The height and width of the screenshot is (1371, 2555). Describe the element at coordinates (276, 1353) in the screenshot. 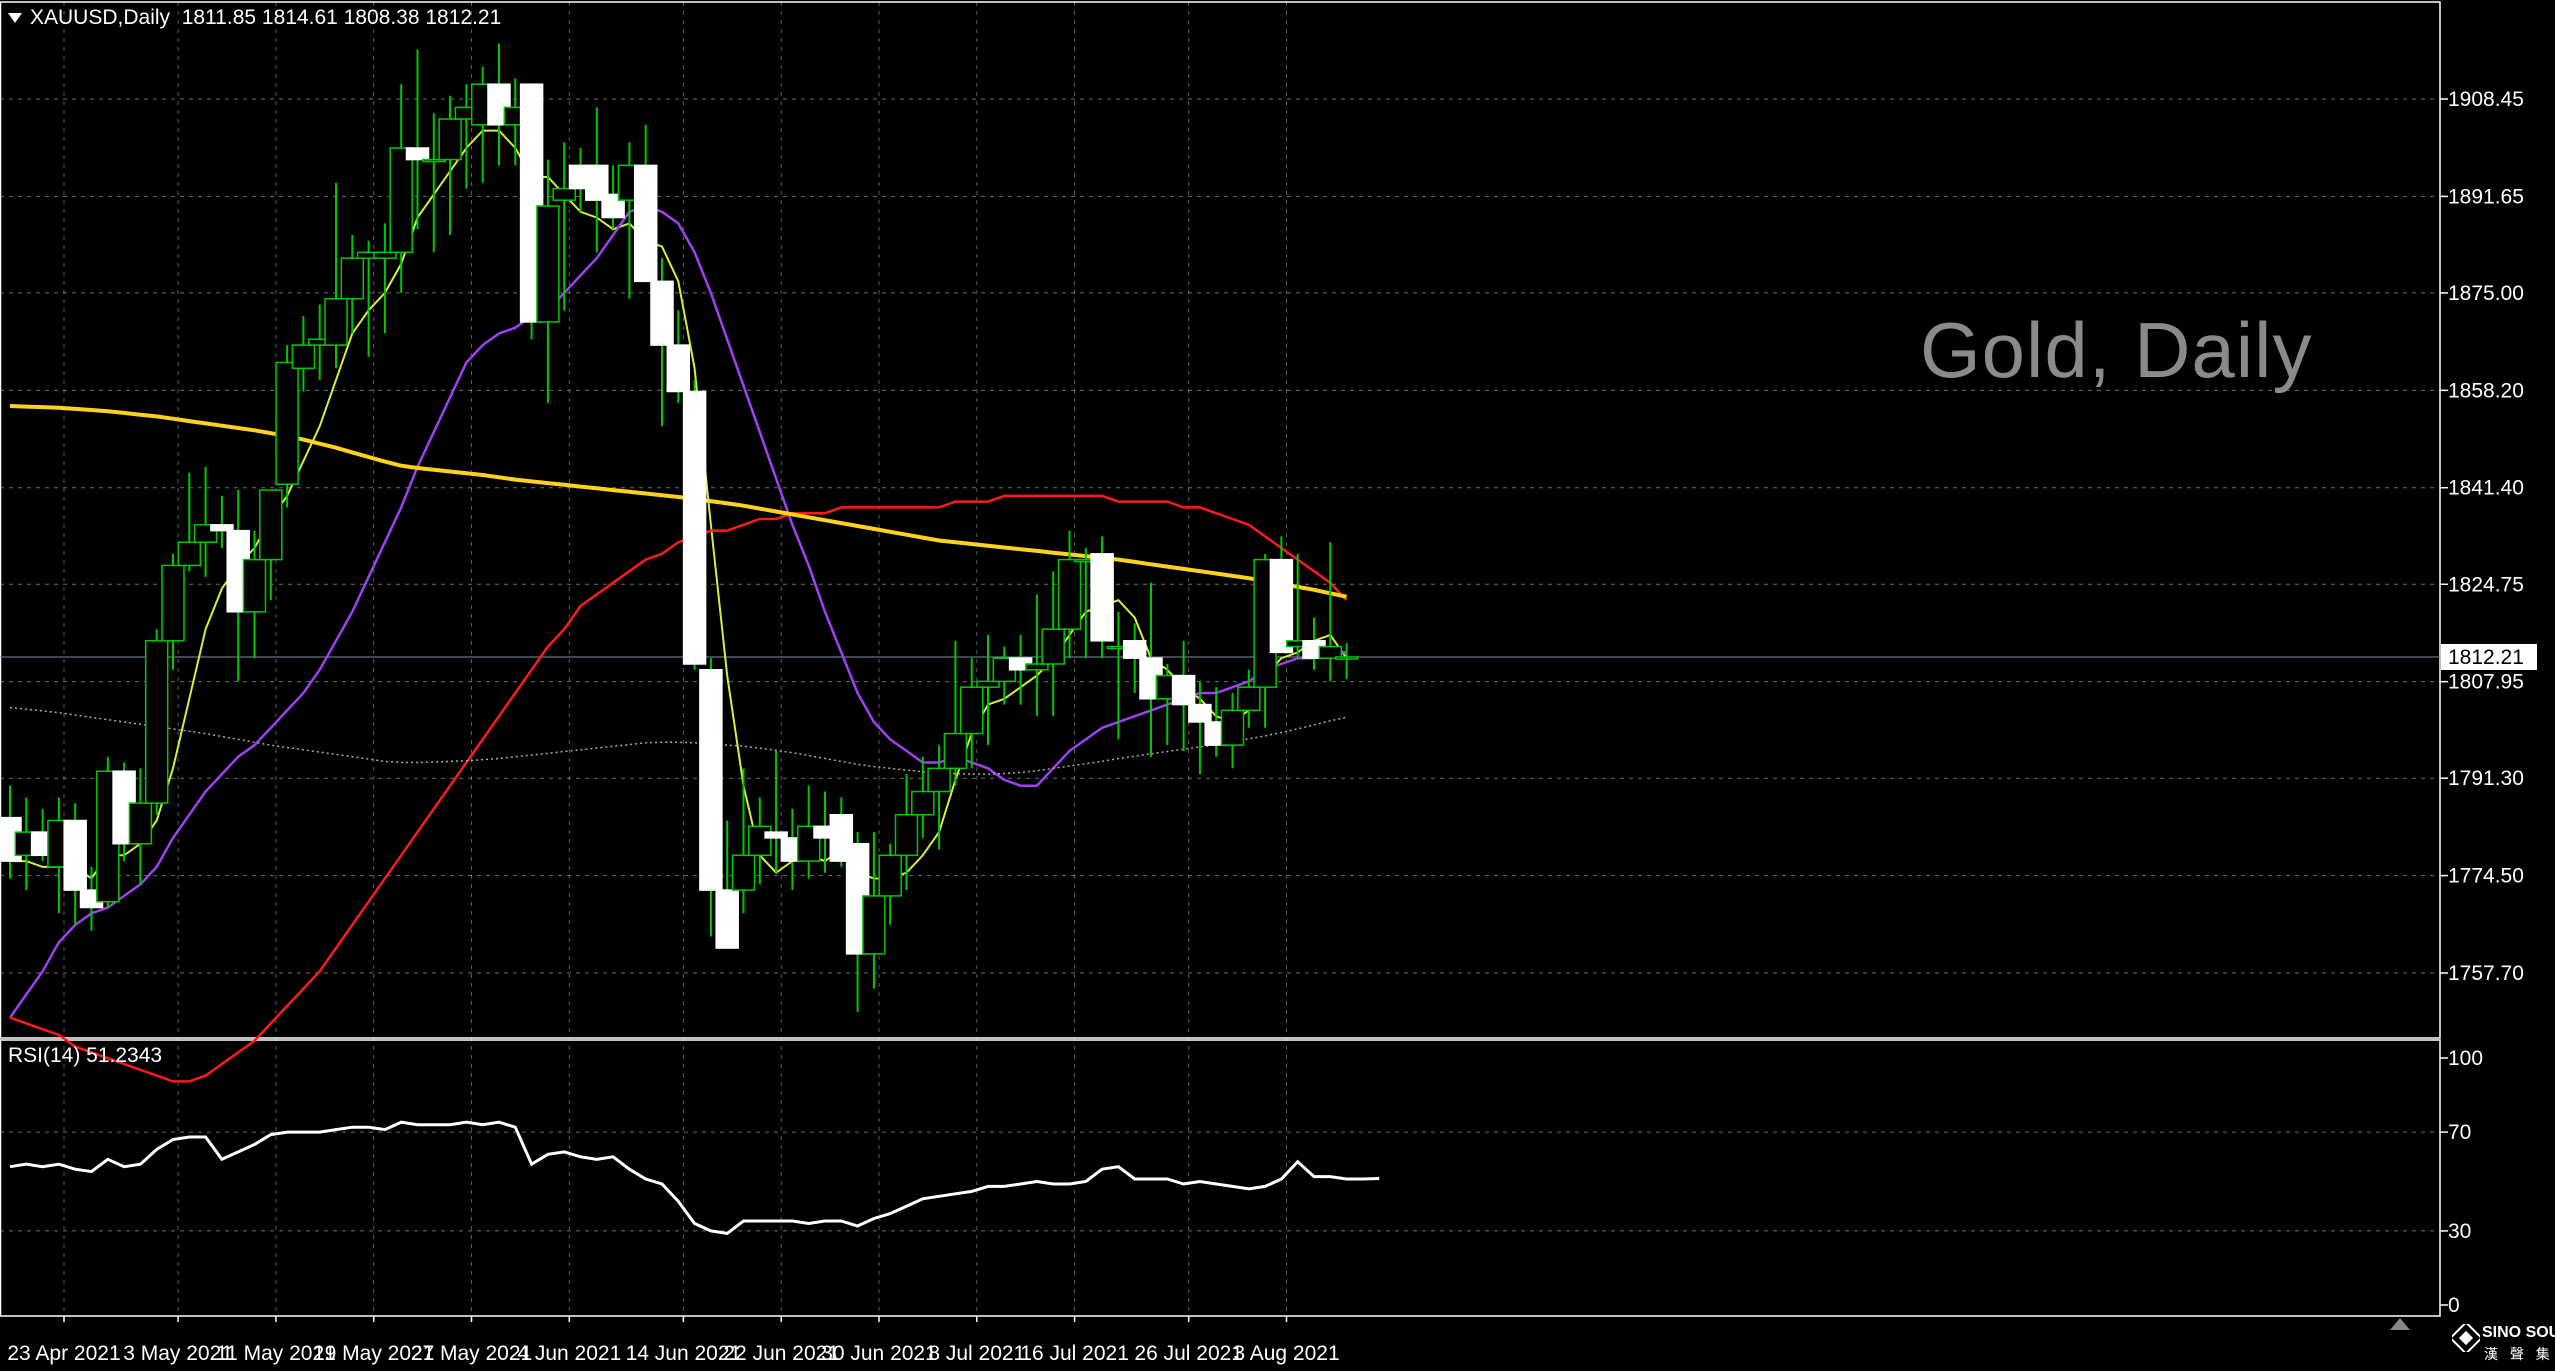

I see `date-tick-label: 11 May 2021` at that location.